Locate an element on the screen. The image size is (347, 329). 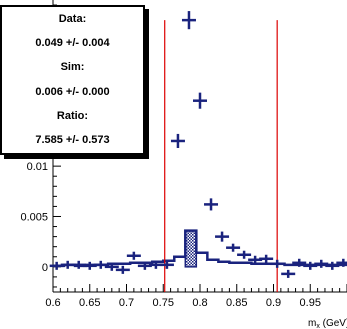
stats-sim-title: Sim: is located at coordinates (72, 67).